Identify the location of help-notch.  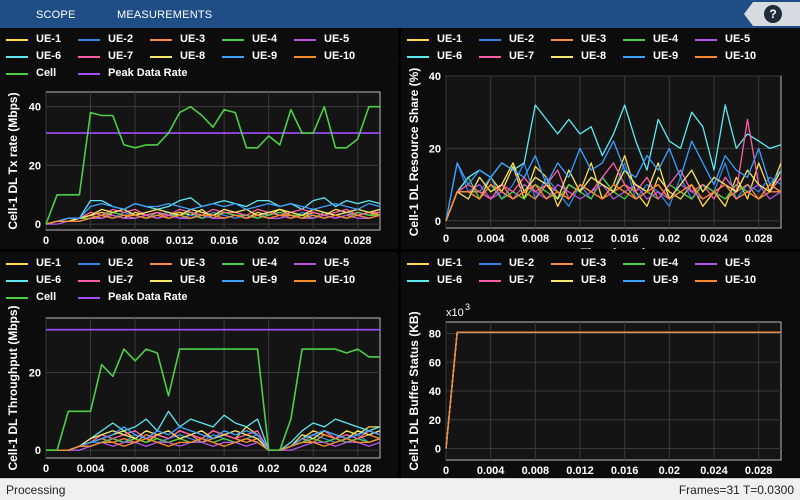
(748, 14).